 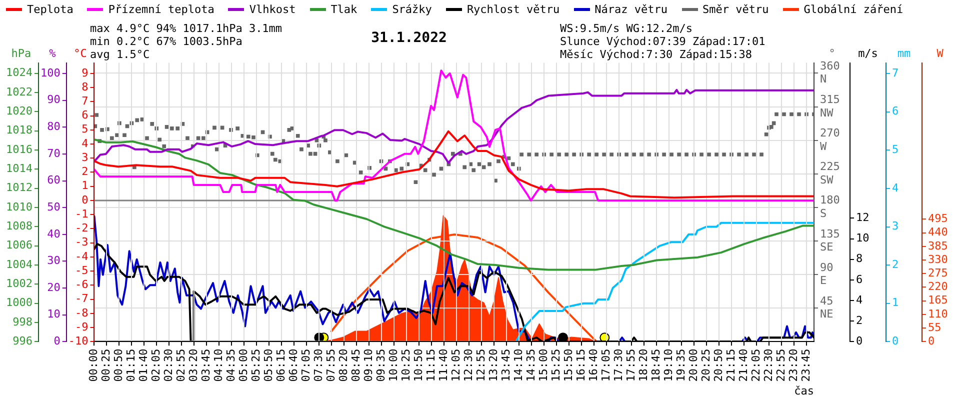 What do you see at coordinates (19, 226) in the screenshot?
I see `y3-tick-label: 1008` at bounding box center [19, 226].